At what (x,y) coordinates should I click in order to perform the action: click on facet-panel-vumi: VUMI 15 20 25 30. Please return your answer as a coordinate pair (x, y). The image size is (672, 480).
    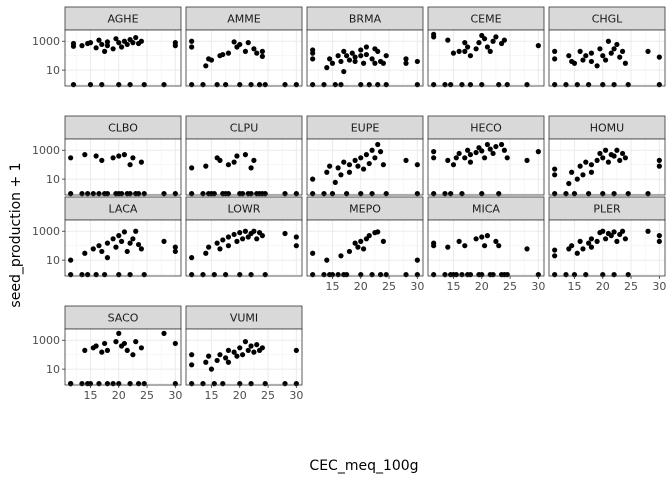
    Looking at the image, I should click on (244, 353).